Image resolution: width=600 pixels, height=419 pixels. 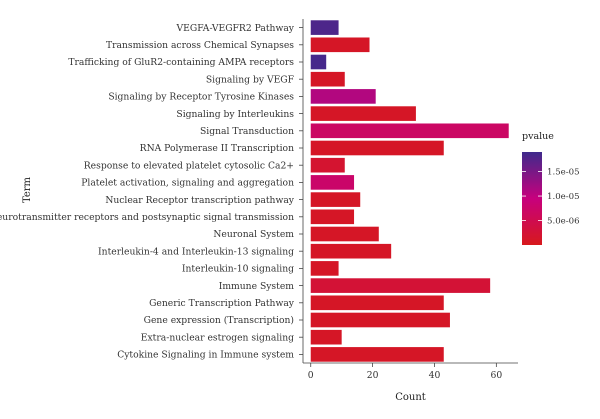 I want to click on term-label: Signaling by Interleukins, so click(x=235, y=114).